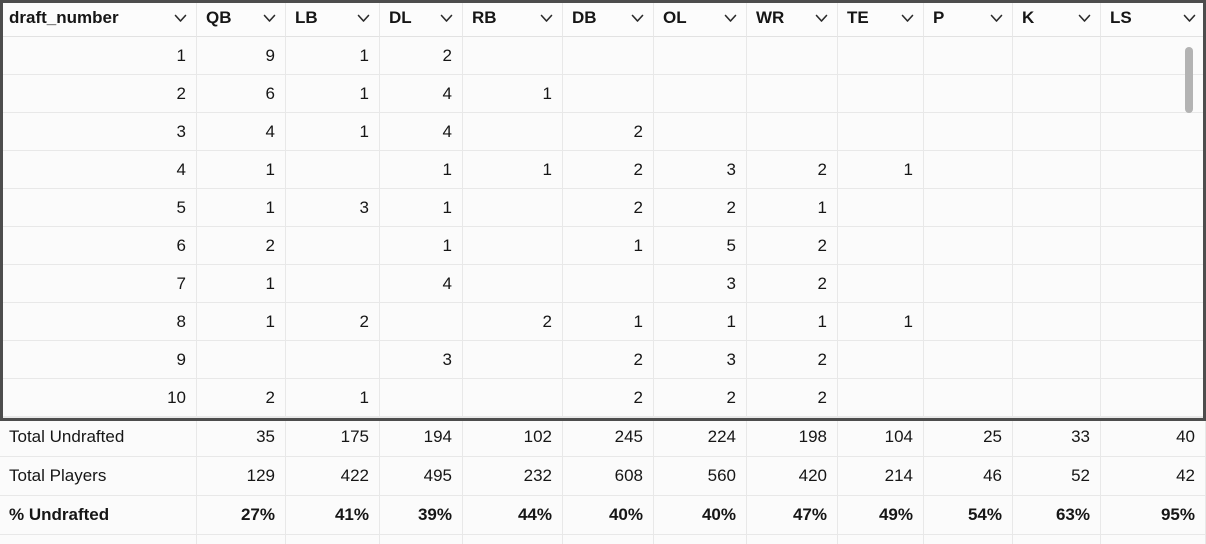 The width and height of the screenshot is (1206, 544). Describe the element at coordinates (98, 322) in the screenshot. I see `cell: 8` at that location.